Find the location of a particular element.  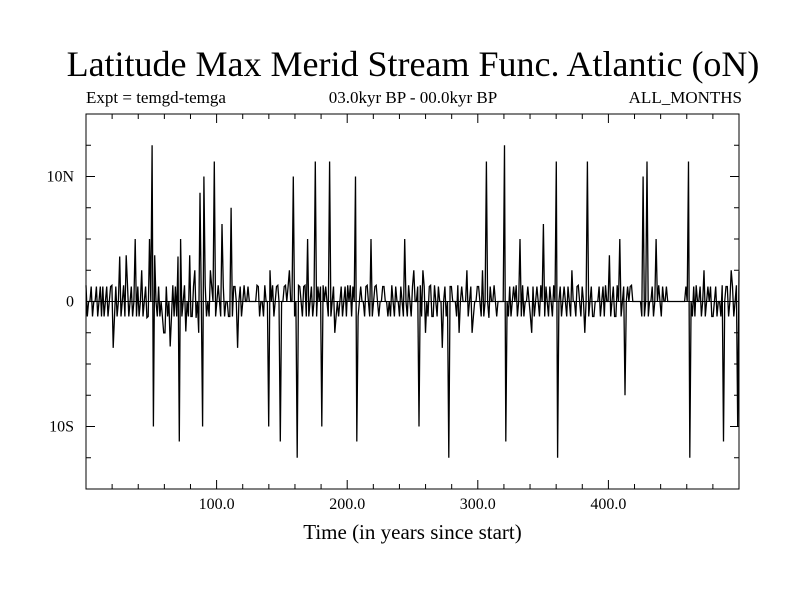

x-tick-label: 200.0 is located at coordinates (347, 504).